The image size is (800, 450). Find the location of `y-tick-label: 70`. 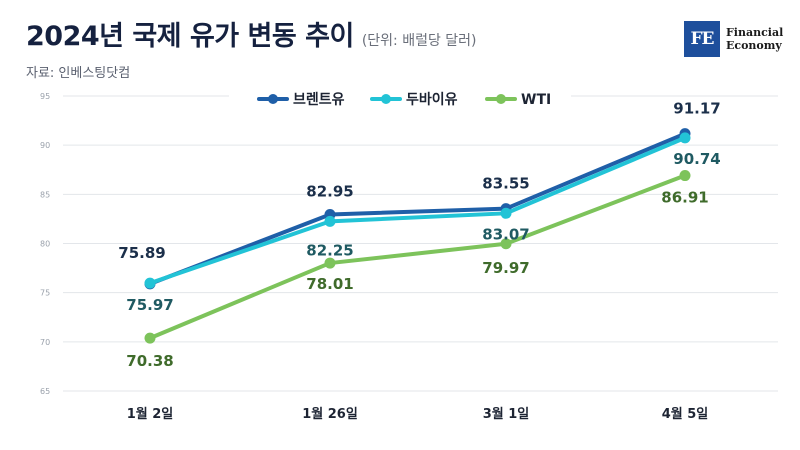

y-tick-label: 70 is located at coordinates (45, 342).